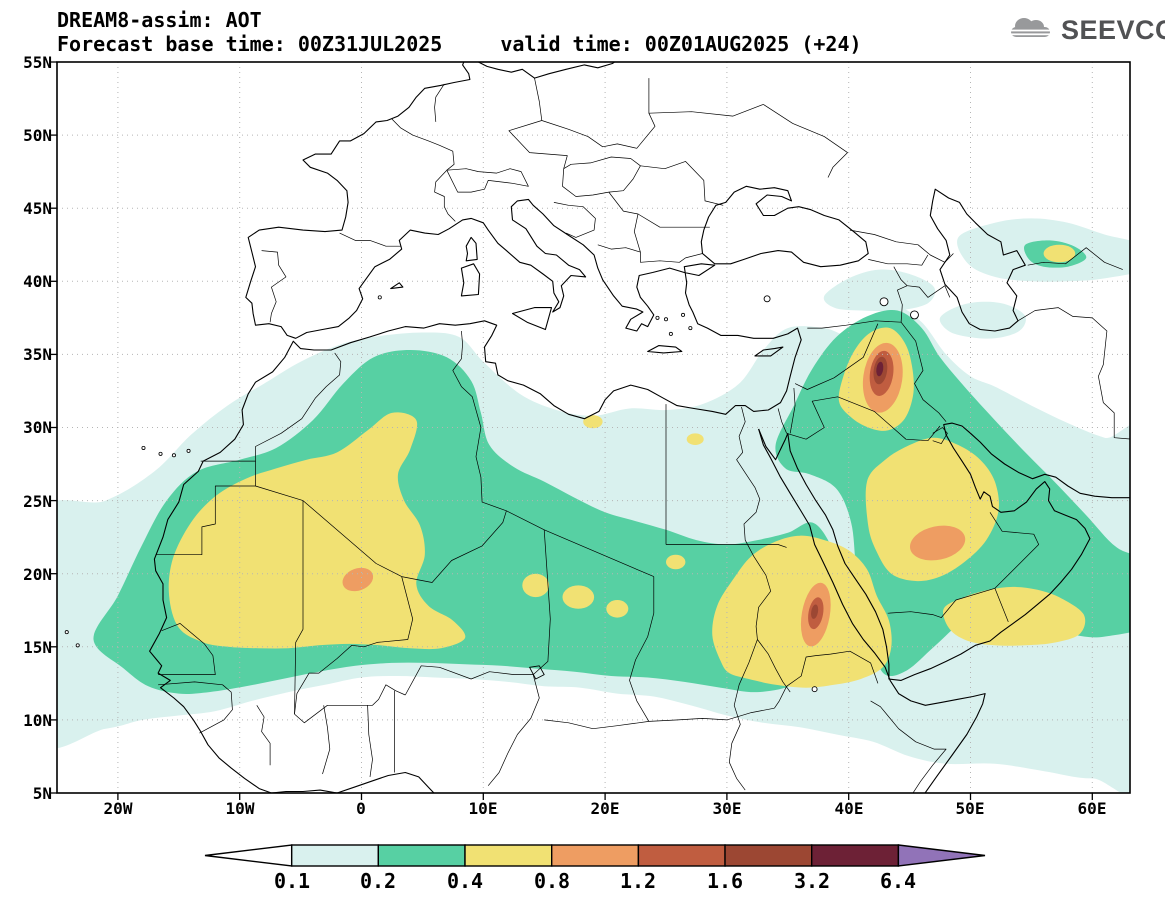  What do you see at coordinates (970, 808) in the screenshot?
I see `x-tick-label: 50E` at bounding box center [970, 808].